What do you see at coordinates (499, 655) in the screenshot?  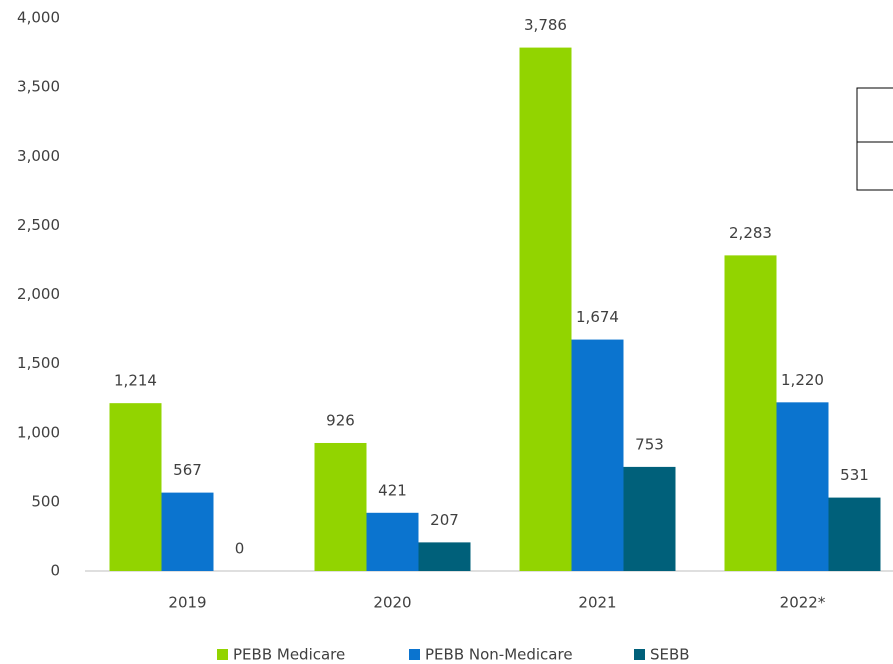 I see `legend-label: PEBB Non-Medicare` at bounding box center [499, 655].